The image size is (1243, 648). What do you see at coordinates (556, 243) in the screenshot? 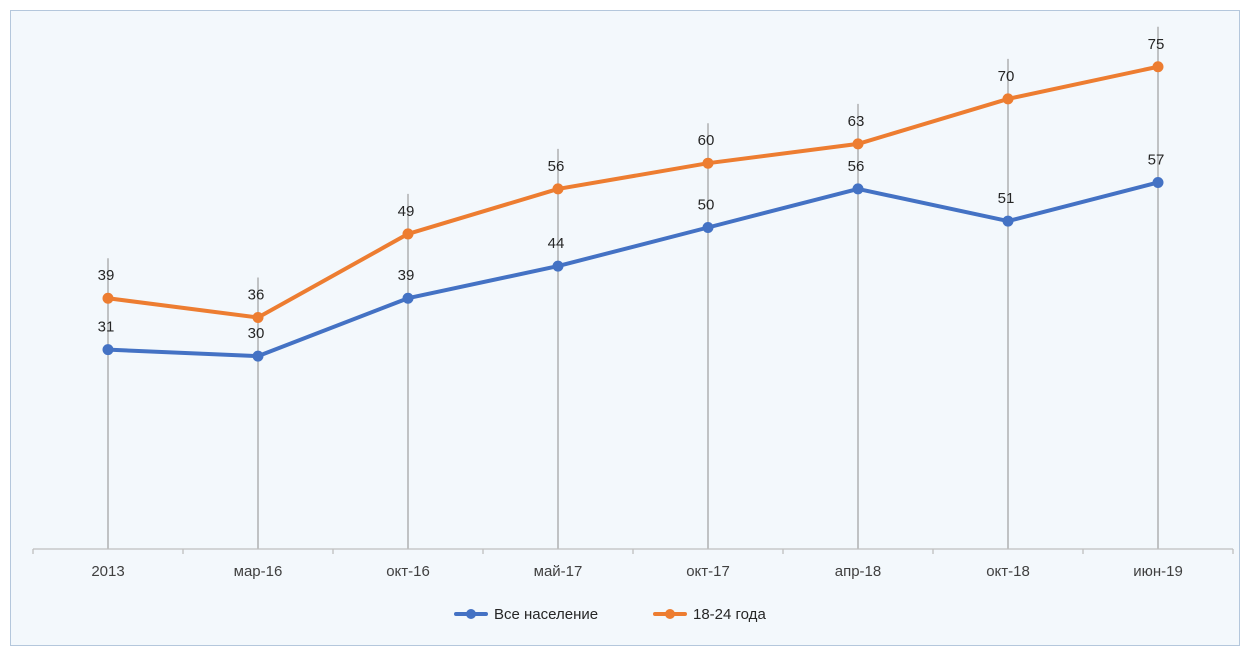
I see `data-label: 44` at bounding box center [556, 243].